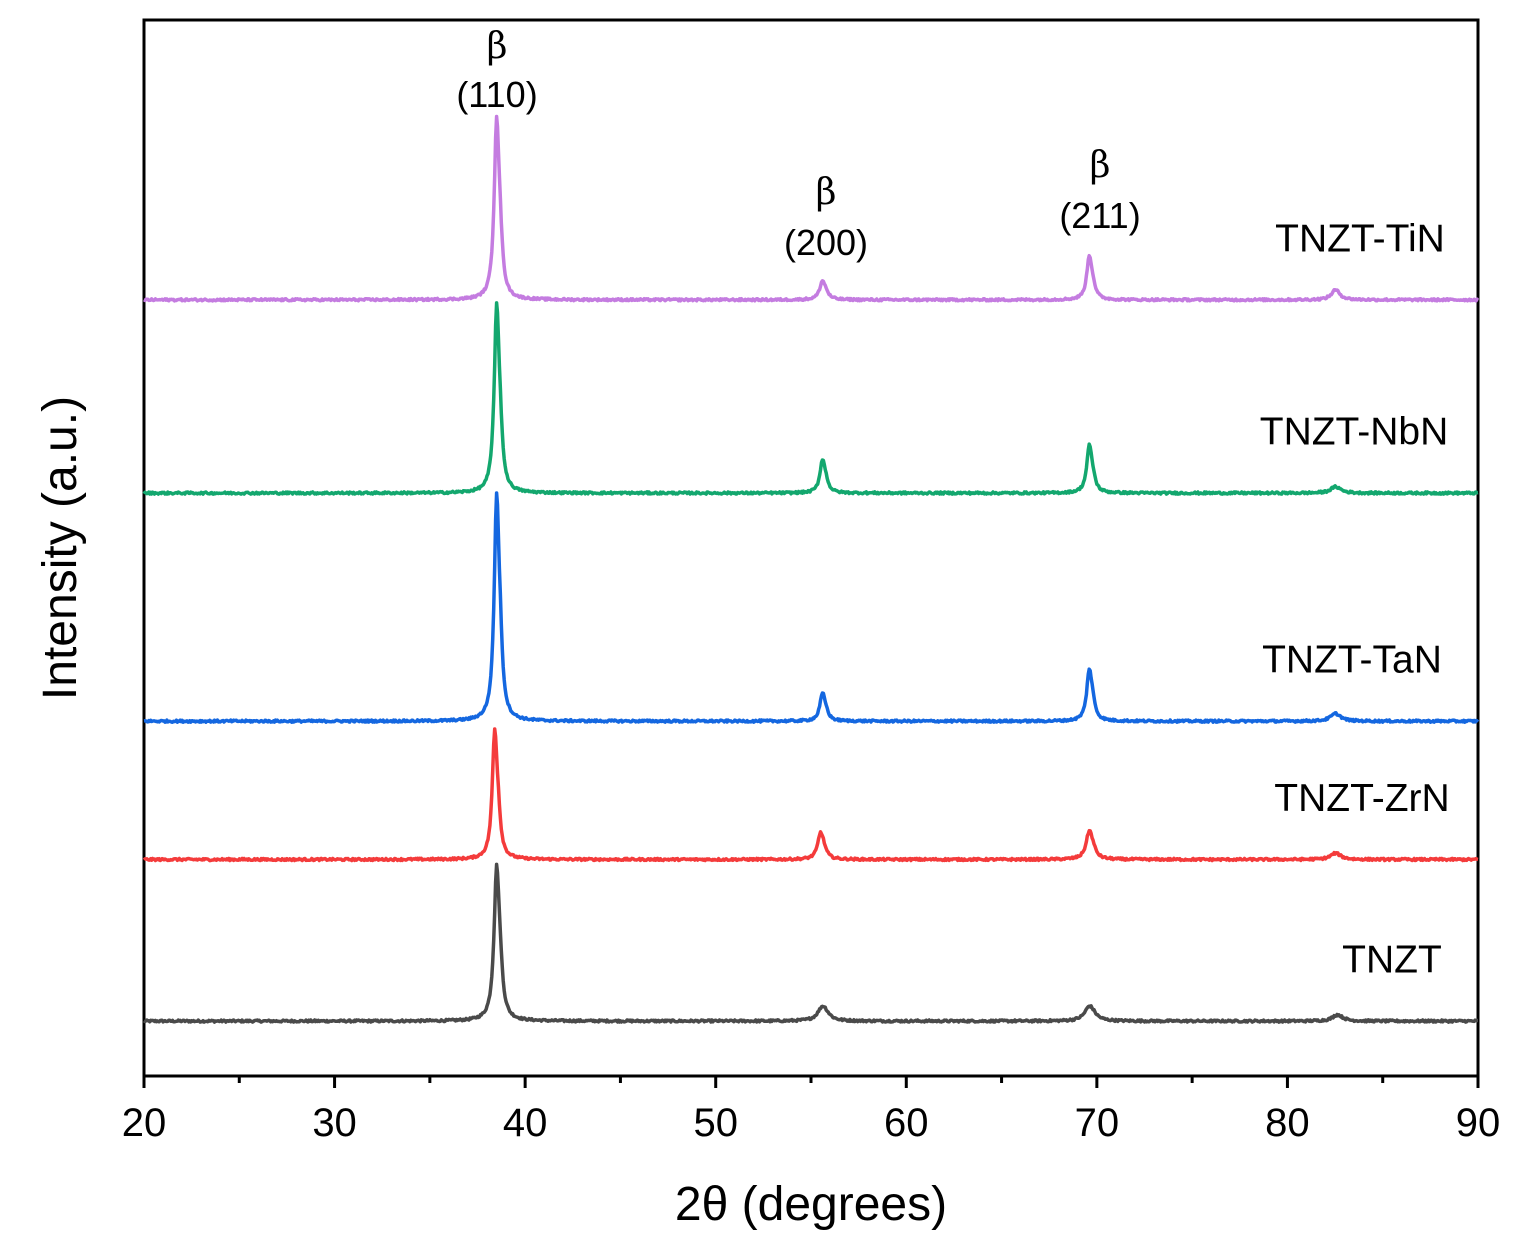 This screenshot has width=1527, height=1251. What do you see at coordinates (826, 242) in the screenshot?
I see `peak-hkl-label: (200)` at bounding box center [826, 242].